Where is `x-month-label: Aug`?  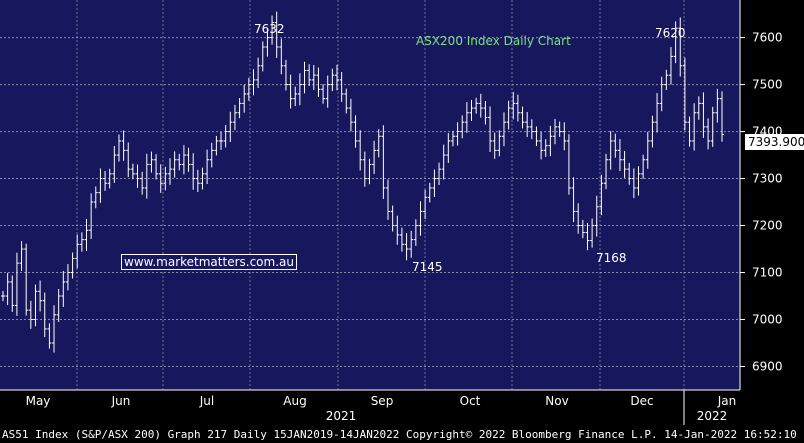
x-month-label: Aug is located at coordinates (294, 401).